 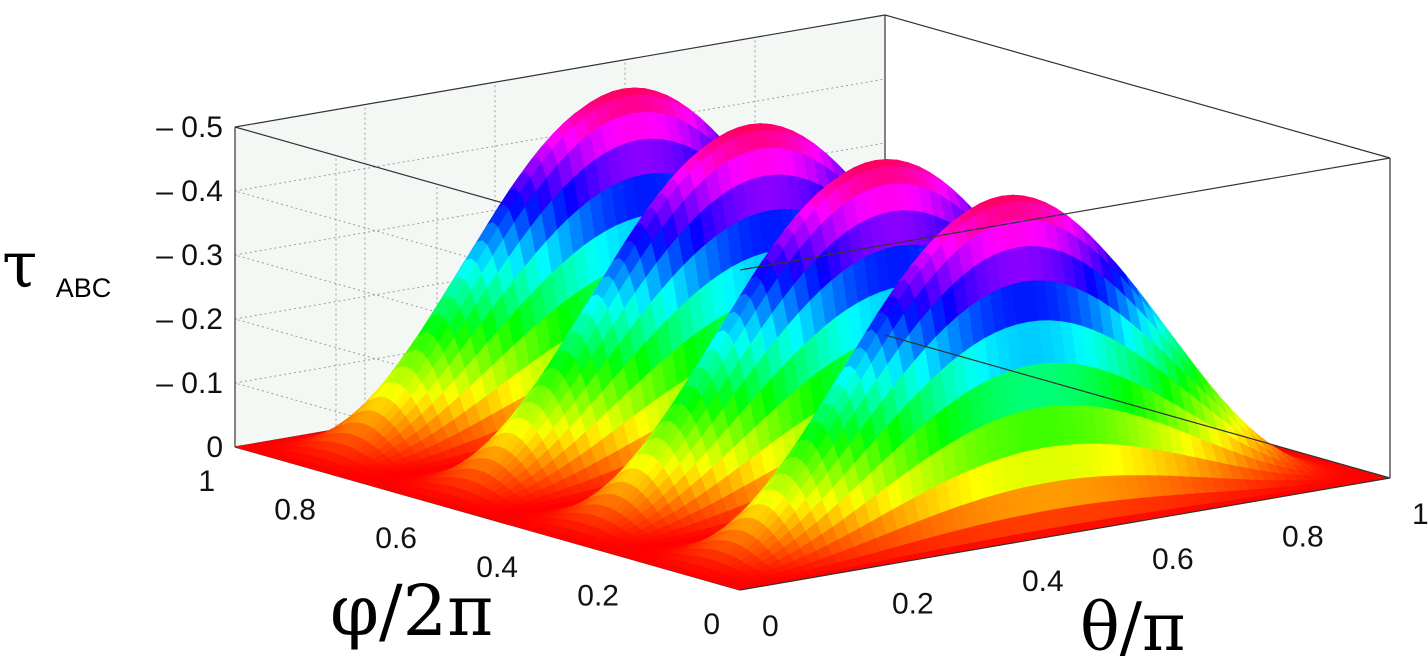 I want to click on axes-edge, so click(x=560, y=71).